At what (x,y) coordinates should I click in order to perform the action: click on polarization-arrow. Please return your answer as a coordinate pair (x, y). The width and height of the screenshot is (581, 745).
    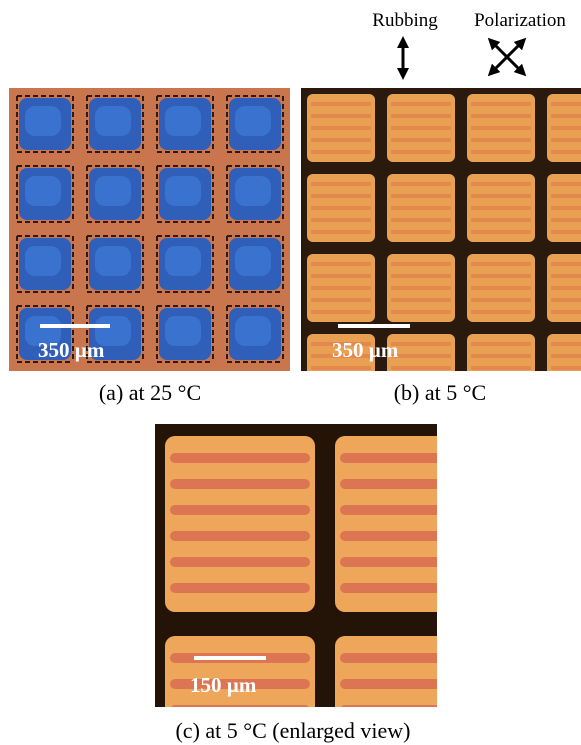
    Looking at the image, I should click on (507, 57).